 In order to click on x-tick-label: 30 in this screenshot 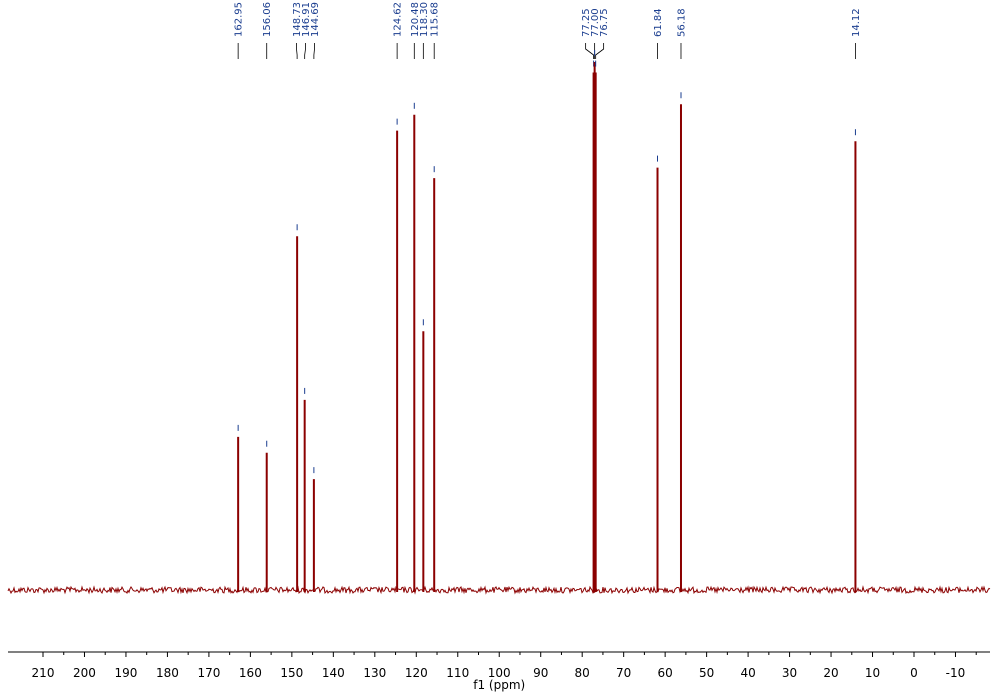, I will do `click(789, 673)`.